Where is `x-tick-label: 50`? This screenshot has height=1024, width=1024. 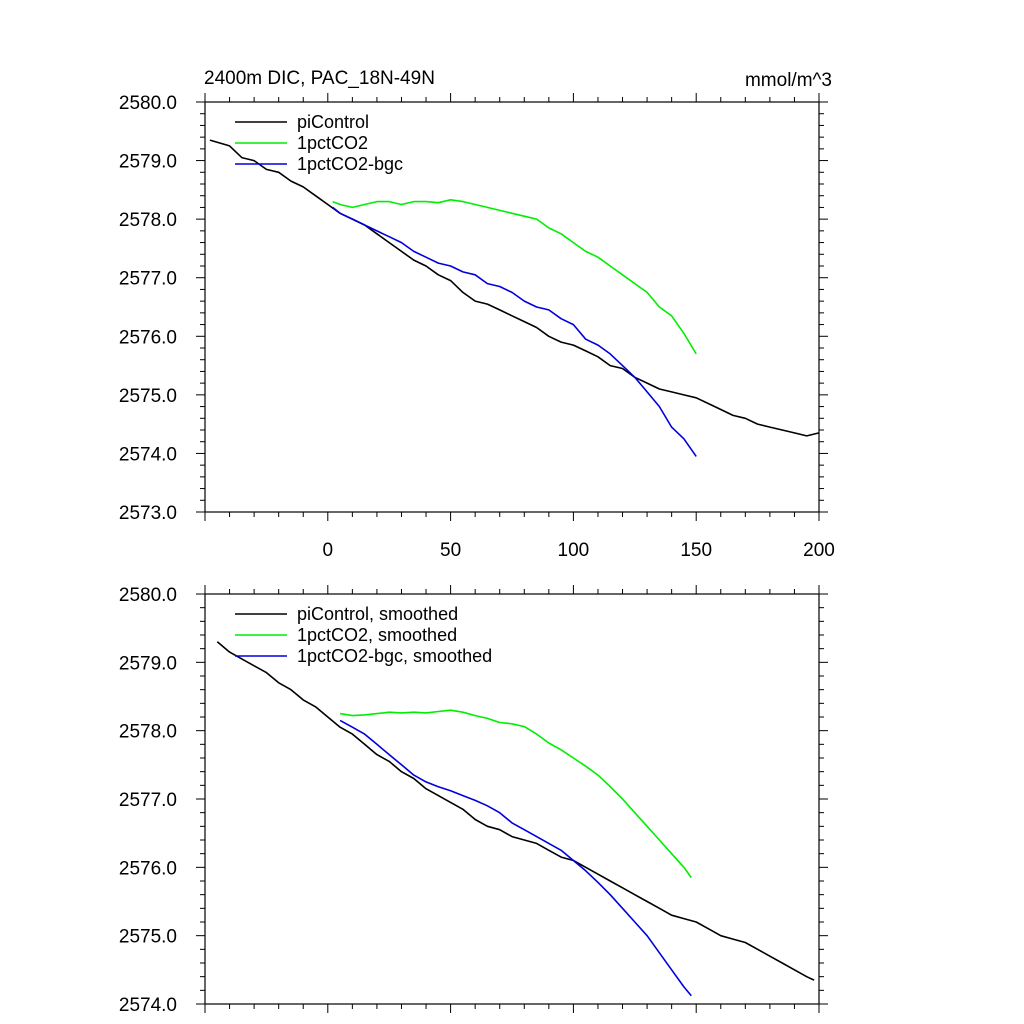
x-tick-label: 50 is located at coordinates (450, 550).